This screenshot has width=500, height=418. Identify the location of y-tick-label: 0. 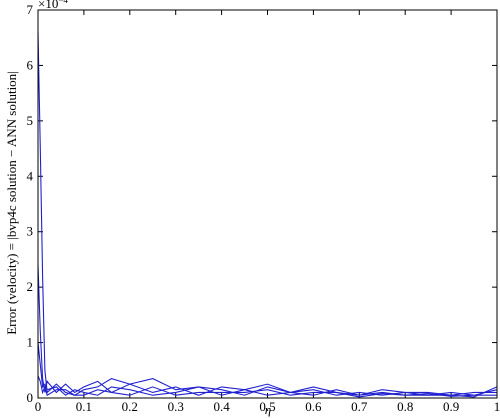
(30, 397).